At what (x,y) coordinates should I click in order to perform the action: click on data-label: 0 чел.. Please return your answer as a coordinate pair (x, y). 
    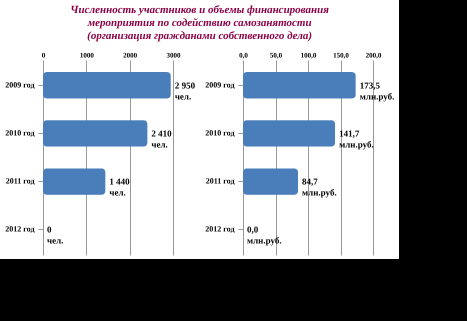
    Looking at the image, I should click on (55, 235).